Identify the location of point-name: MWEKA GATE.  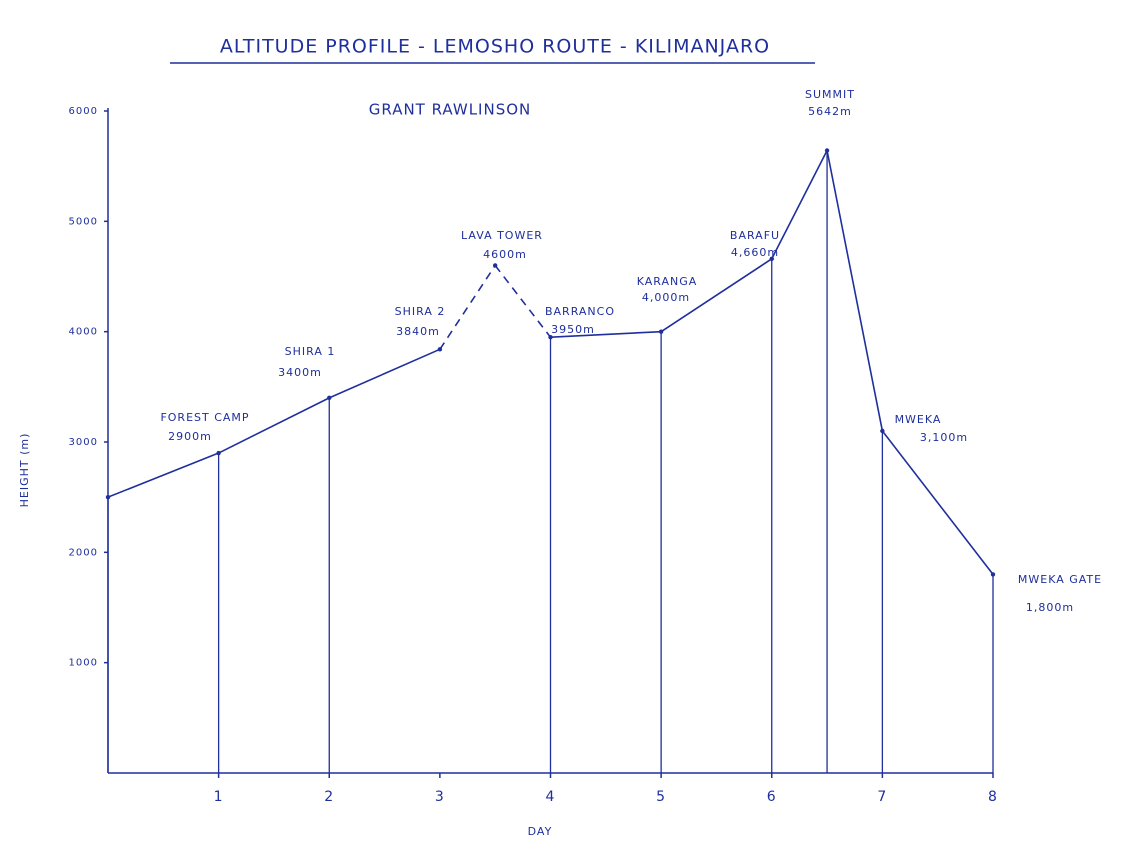
(1060, 579).